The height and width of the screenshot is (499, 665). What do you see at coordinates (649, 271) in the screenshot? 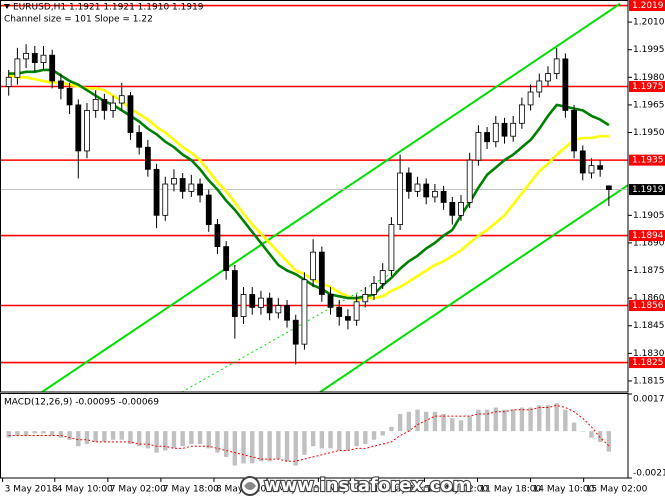
I see `y-tick-label: 1.1875` at bounding box center [649, 271].